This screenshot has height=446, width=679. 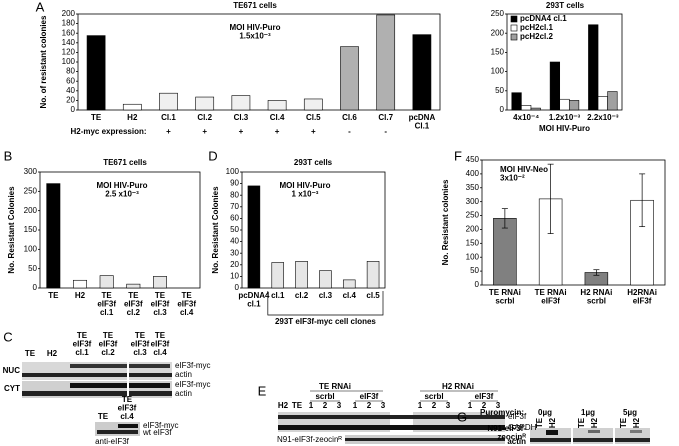 I want to click on chart-title: TE671 cells, so click(x=125, y=162).